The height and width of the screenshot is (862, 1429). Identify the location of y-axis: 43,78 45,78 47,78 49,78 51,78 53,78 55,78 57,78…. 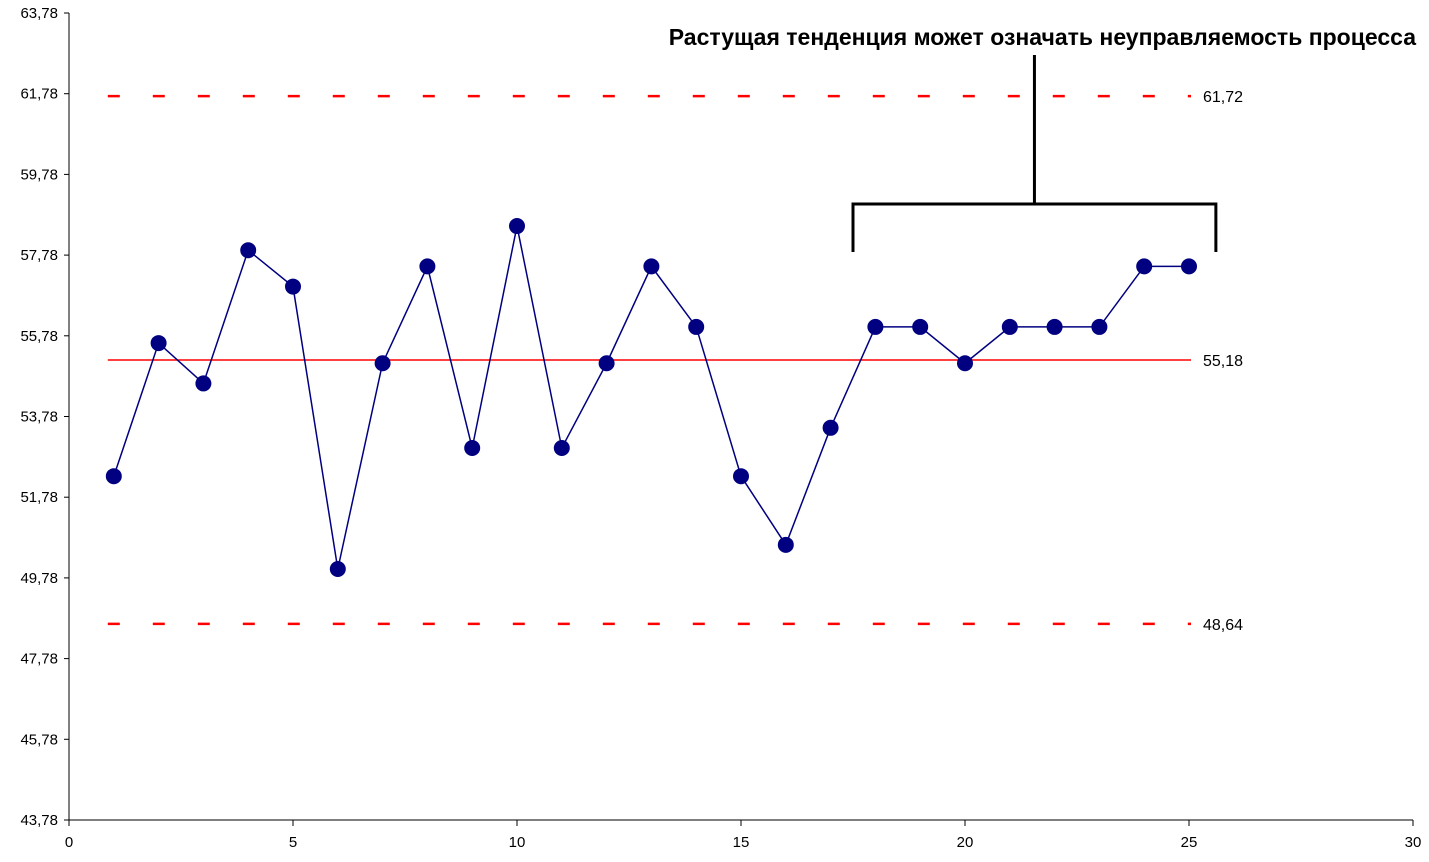
(45, 417).